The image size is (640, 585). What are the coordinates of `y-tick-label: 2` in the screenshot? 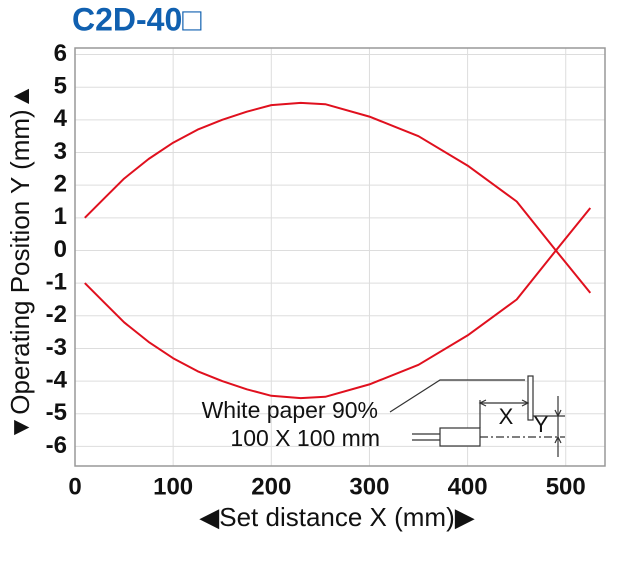 It's located at (60, 184).